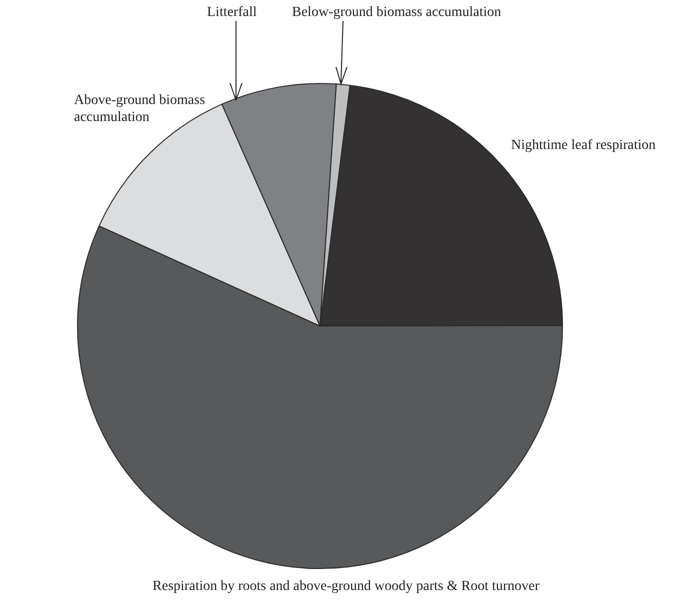 The image size is (692, 602). I want to click on slice-label: Above-ground biomass accumulation, so click(140, 109).